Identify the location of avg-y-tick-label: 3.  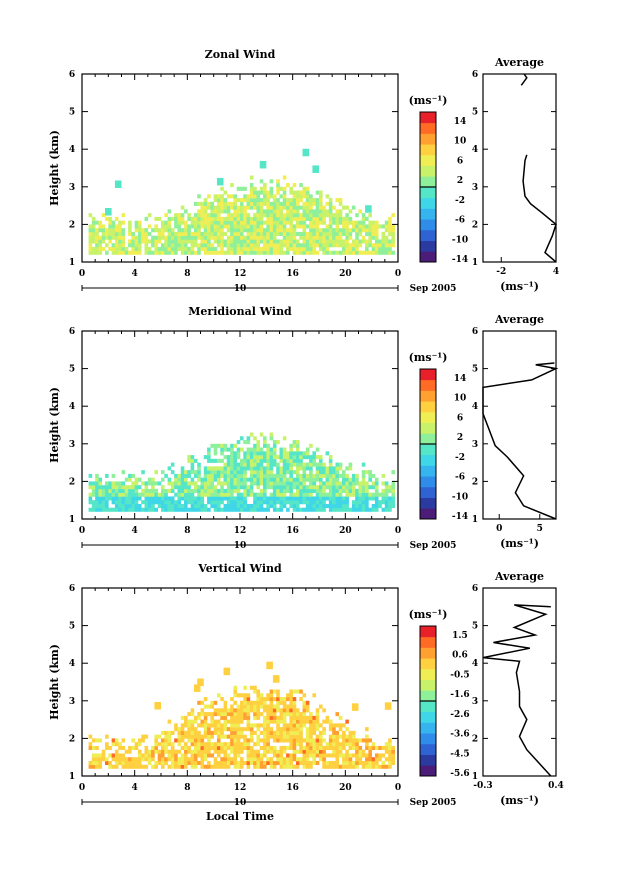
(475, 445).